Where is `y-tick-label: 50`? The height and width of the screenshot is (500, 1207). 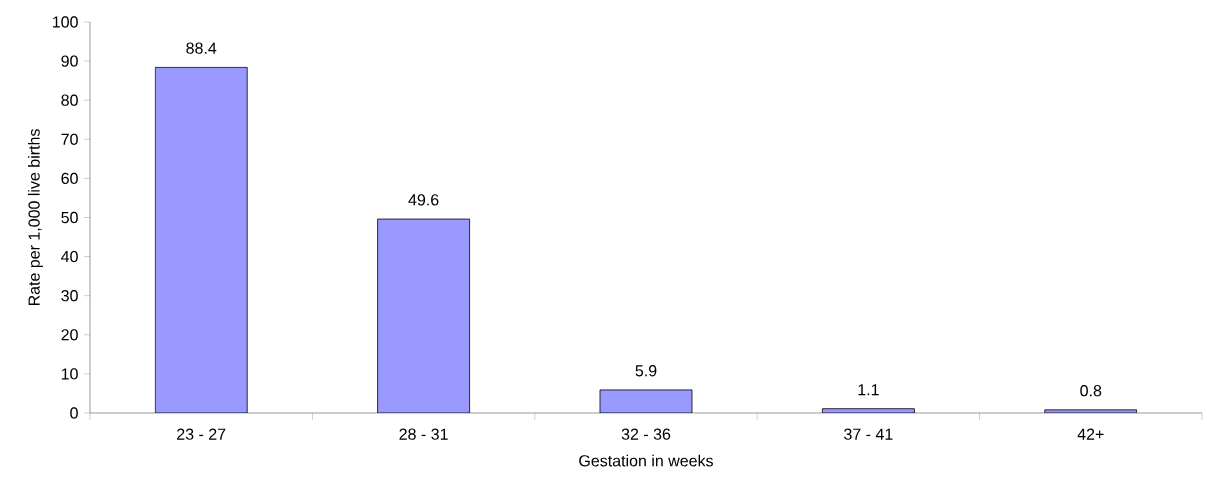 y-tick-label: 50 is located at coordinates (69, 217).